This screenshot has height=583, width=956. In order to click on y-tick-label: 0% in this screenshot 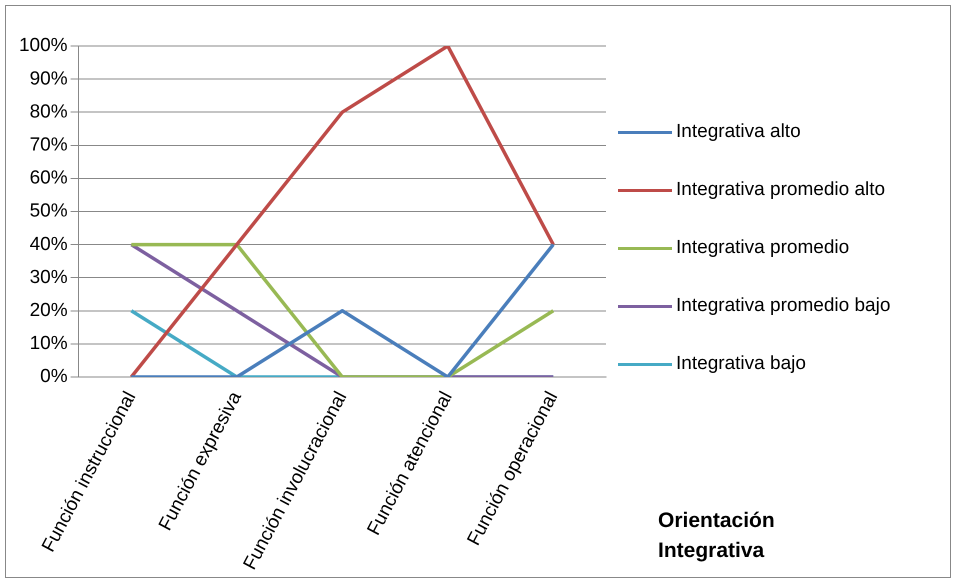, I will do `click(54, 377)`.